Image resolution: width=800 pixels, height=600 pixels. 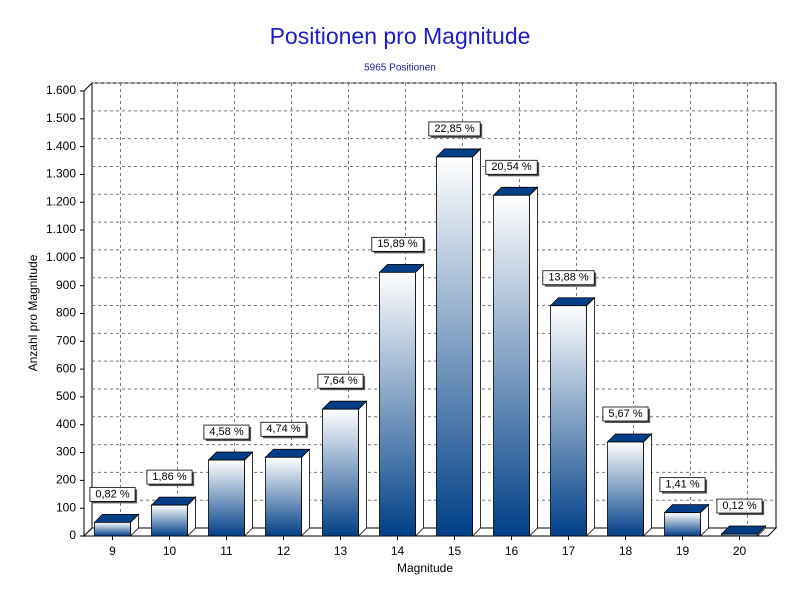 I want to click on y-tick-label: 1.500, so click(x=61, y=118).